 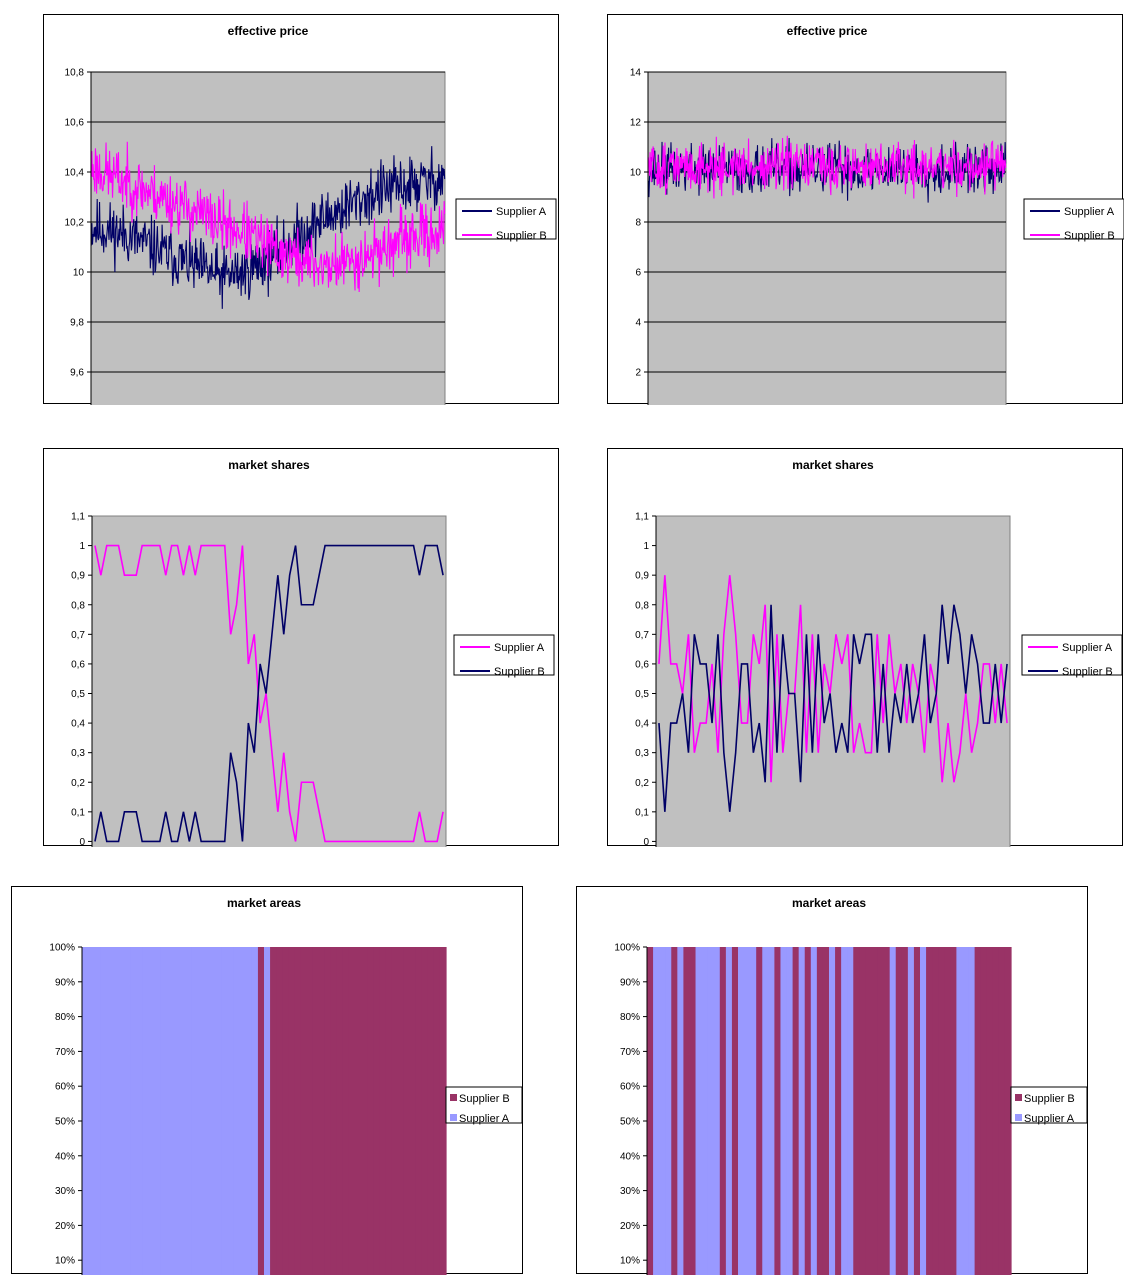 I want to click on y-tick-label: 0,1, so click(x=78, y=812).